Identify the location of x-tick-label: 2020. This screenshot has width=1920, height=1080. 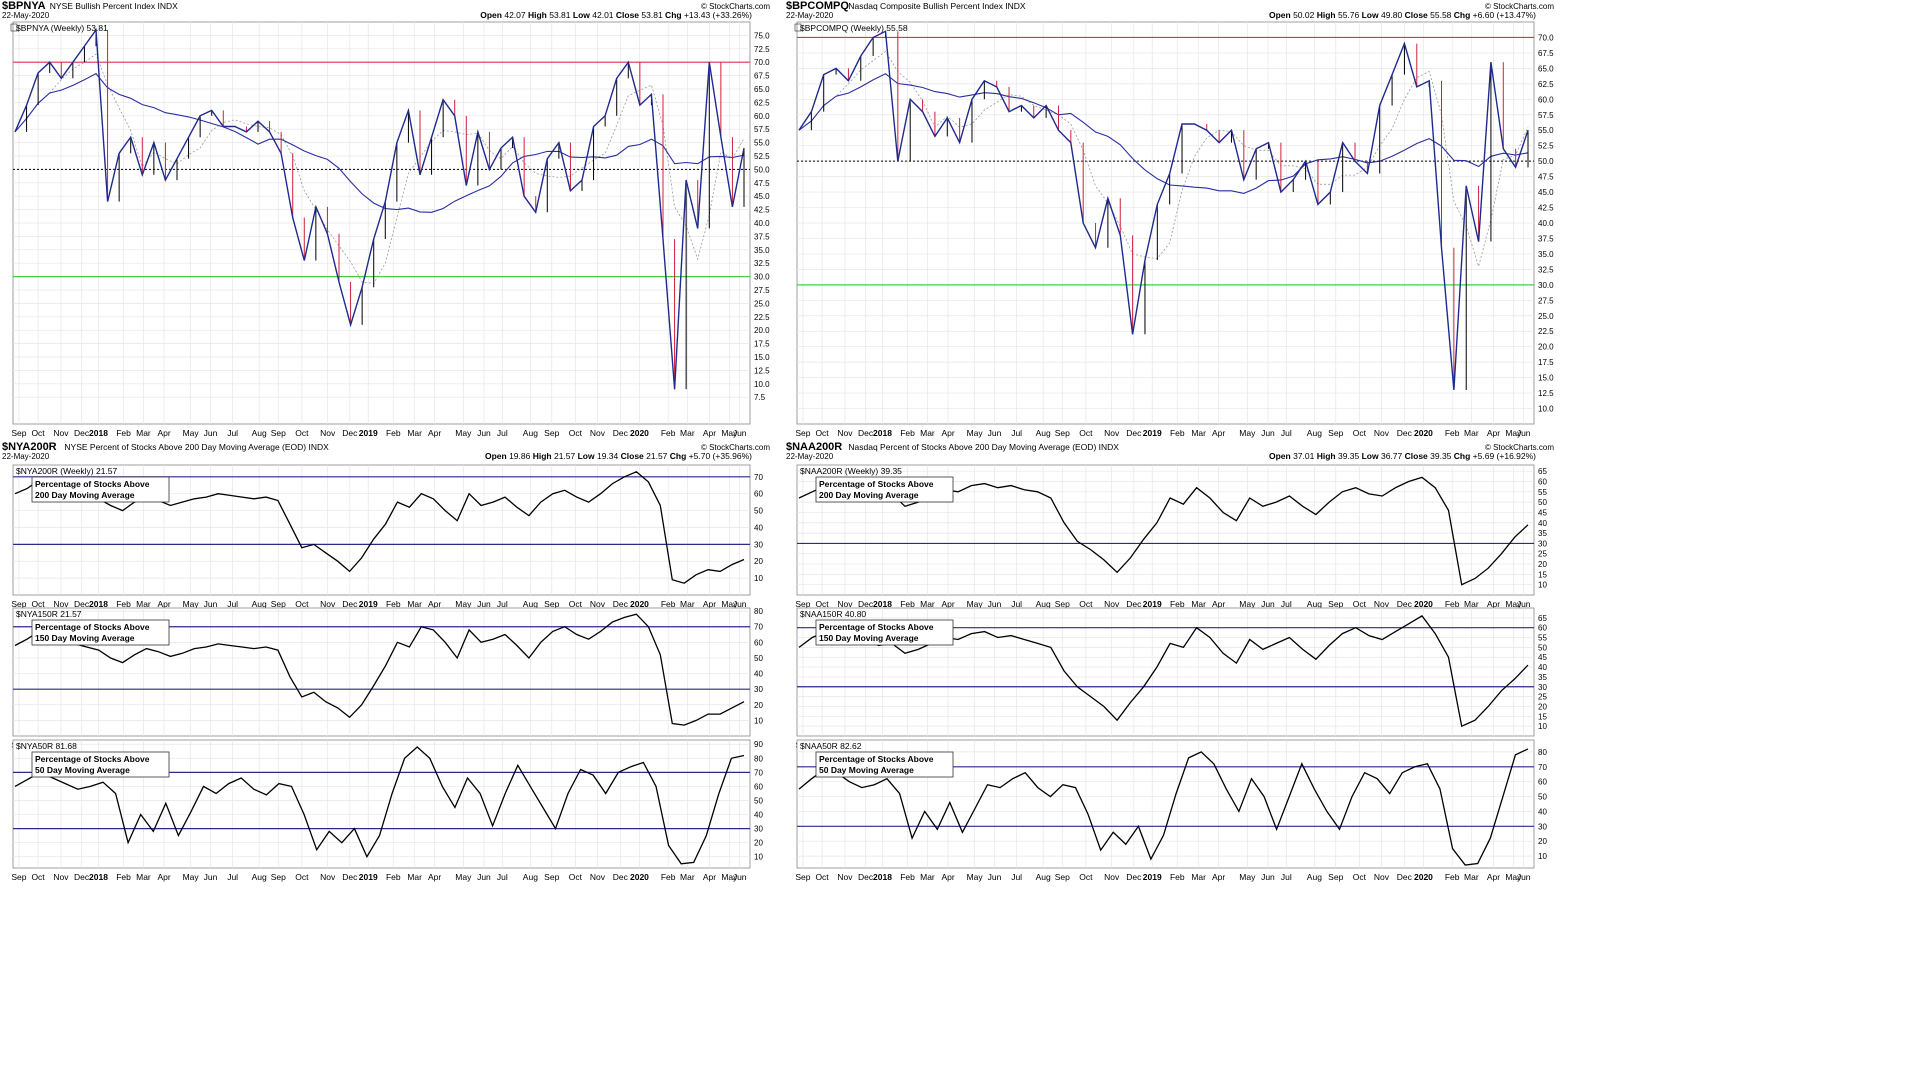
(639, 604).